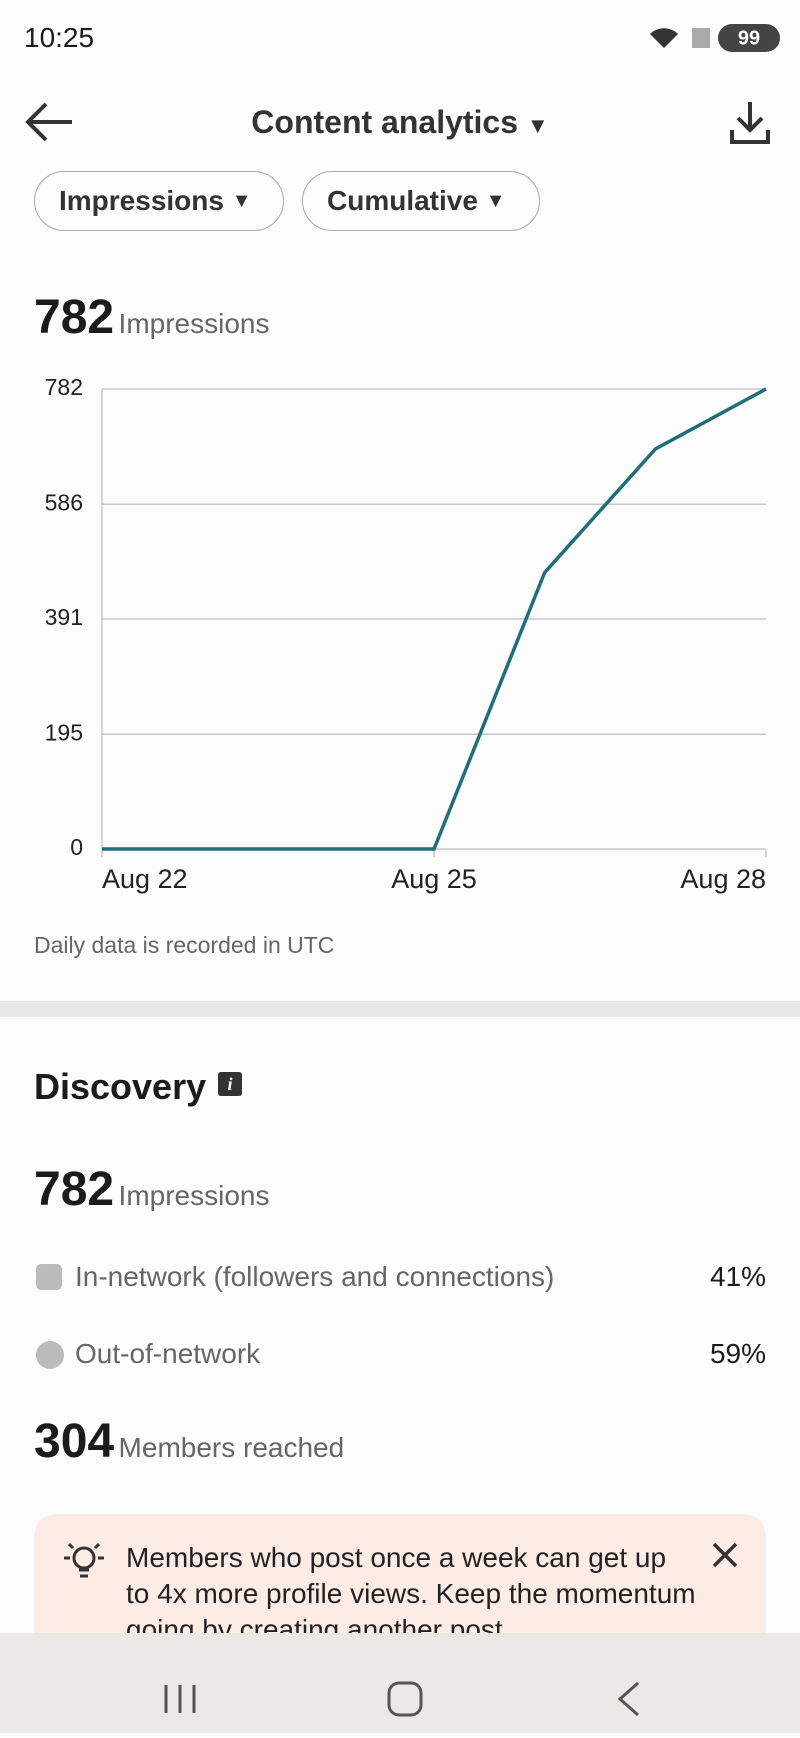  What do you see at coordinates (64, 387) in the screenshot?
I see `y-tick-label: 782` at bounding box center [64, 387].